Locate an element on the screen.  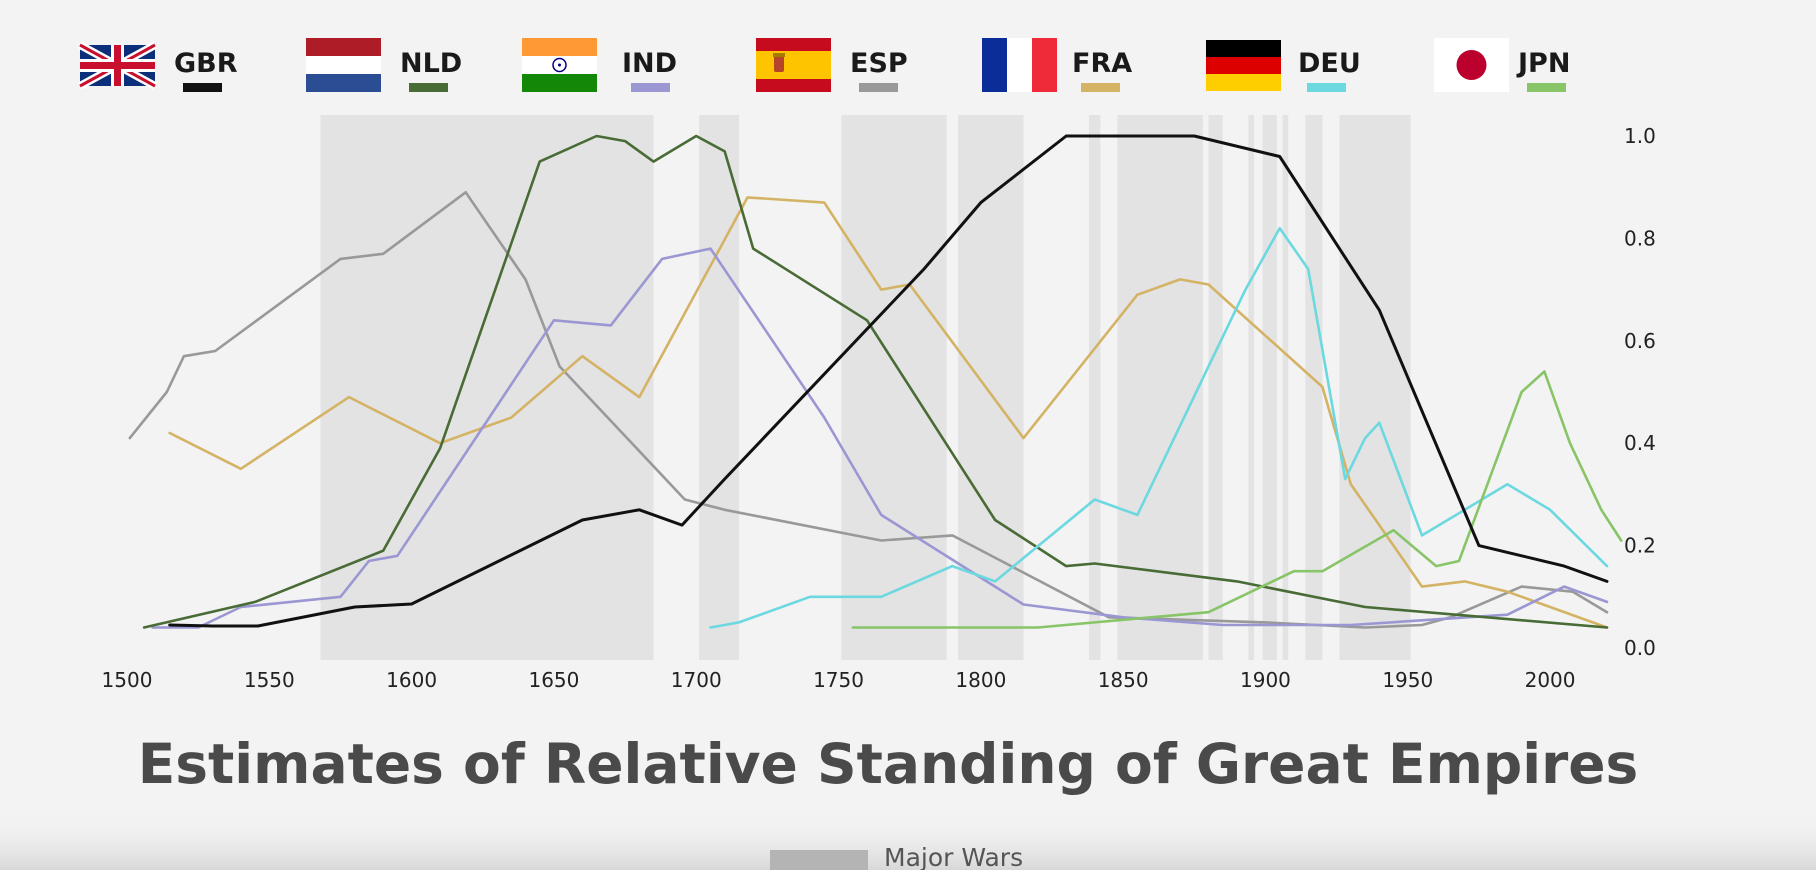
x-tick-1600: 1600 is located at coordinates (411, 680).